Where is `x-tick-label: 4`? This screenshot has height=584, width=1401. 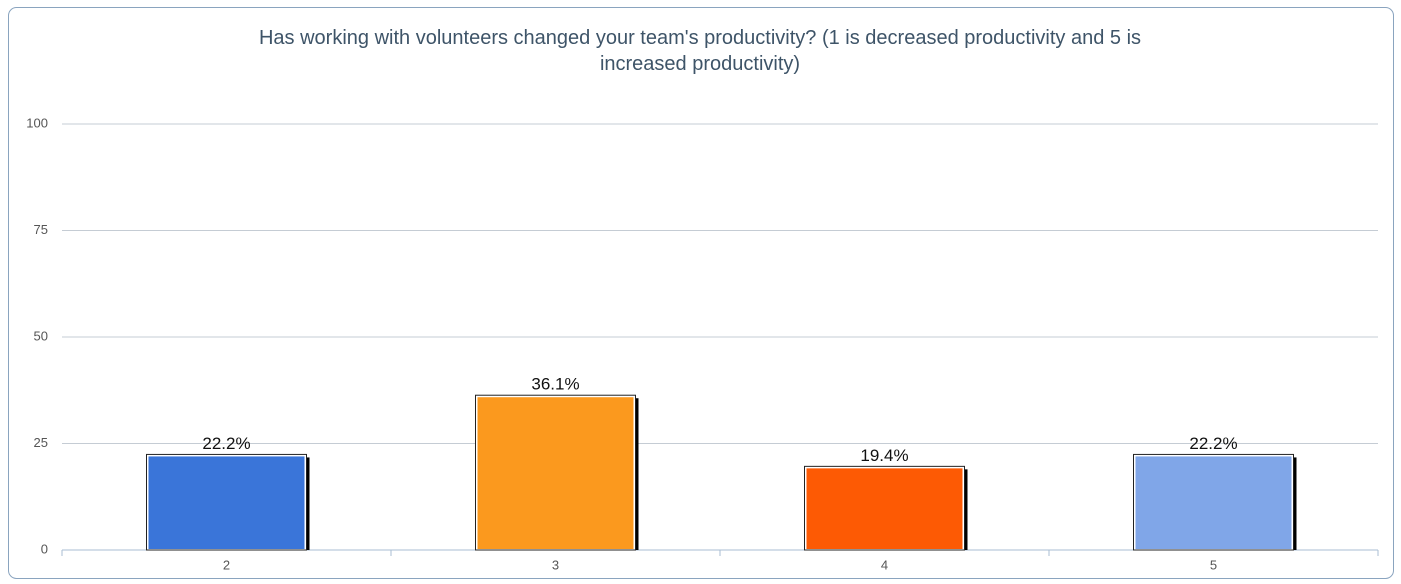
x-tick-label: 4 is located at coordinates (884, 564).